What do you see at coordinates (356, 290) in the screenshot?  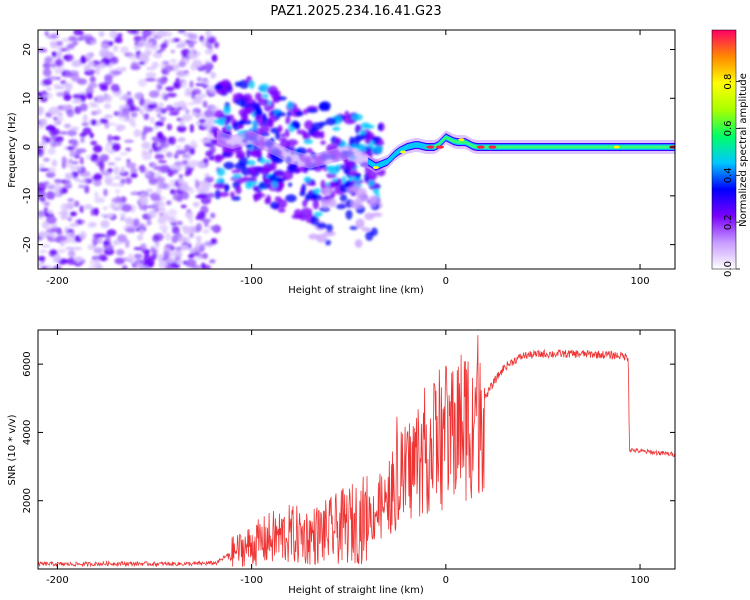 I see `spectrogram-xlabel: Height of straight line (km)` at bounding box center [356, 290].